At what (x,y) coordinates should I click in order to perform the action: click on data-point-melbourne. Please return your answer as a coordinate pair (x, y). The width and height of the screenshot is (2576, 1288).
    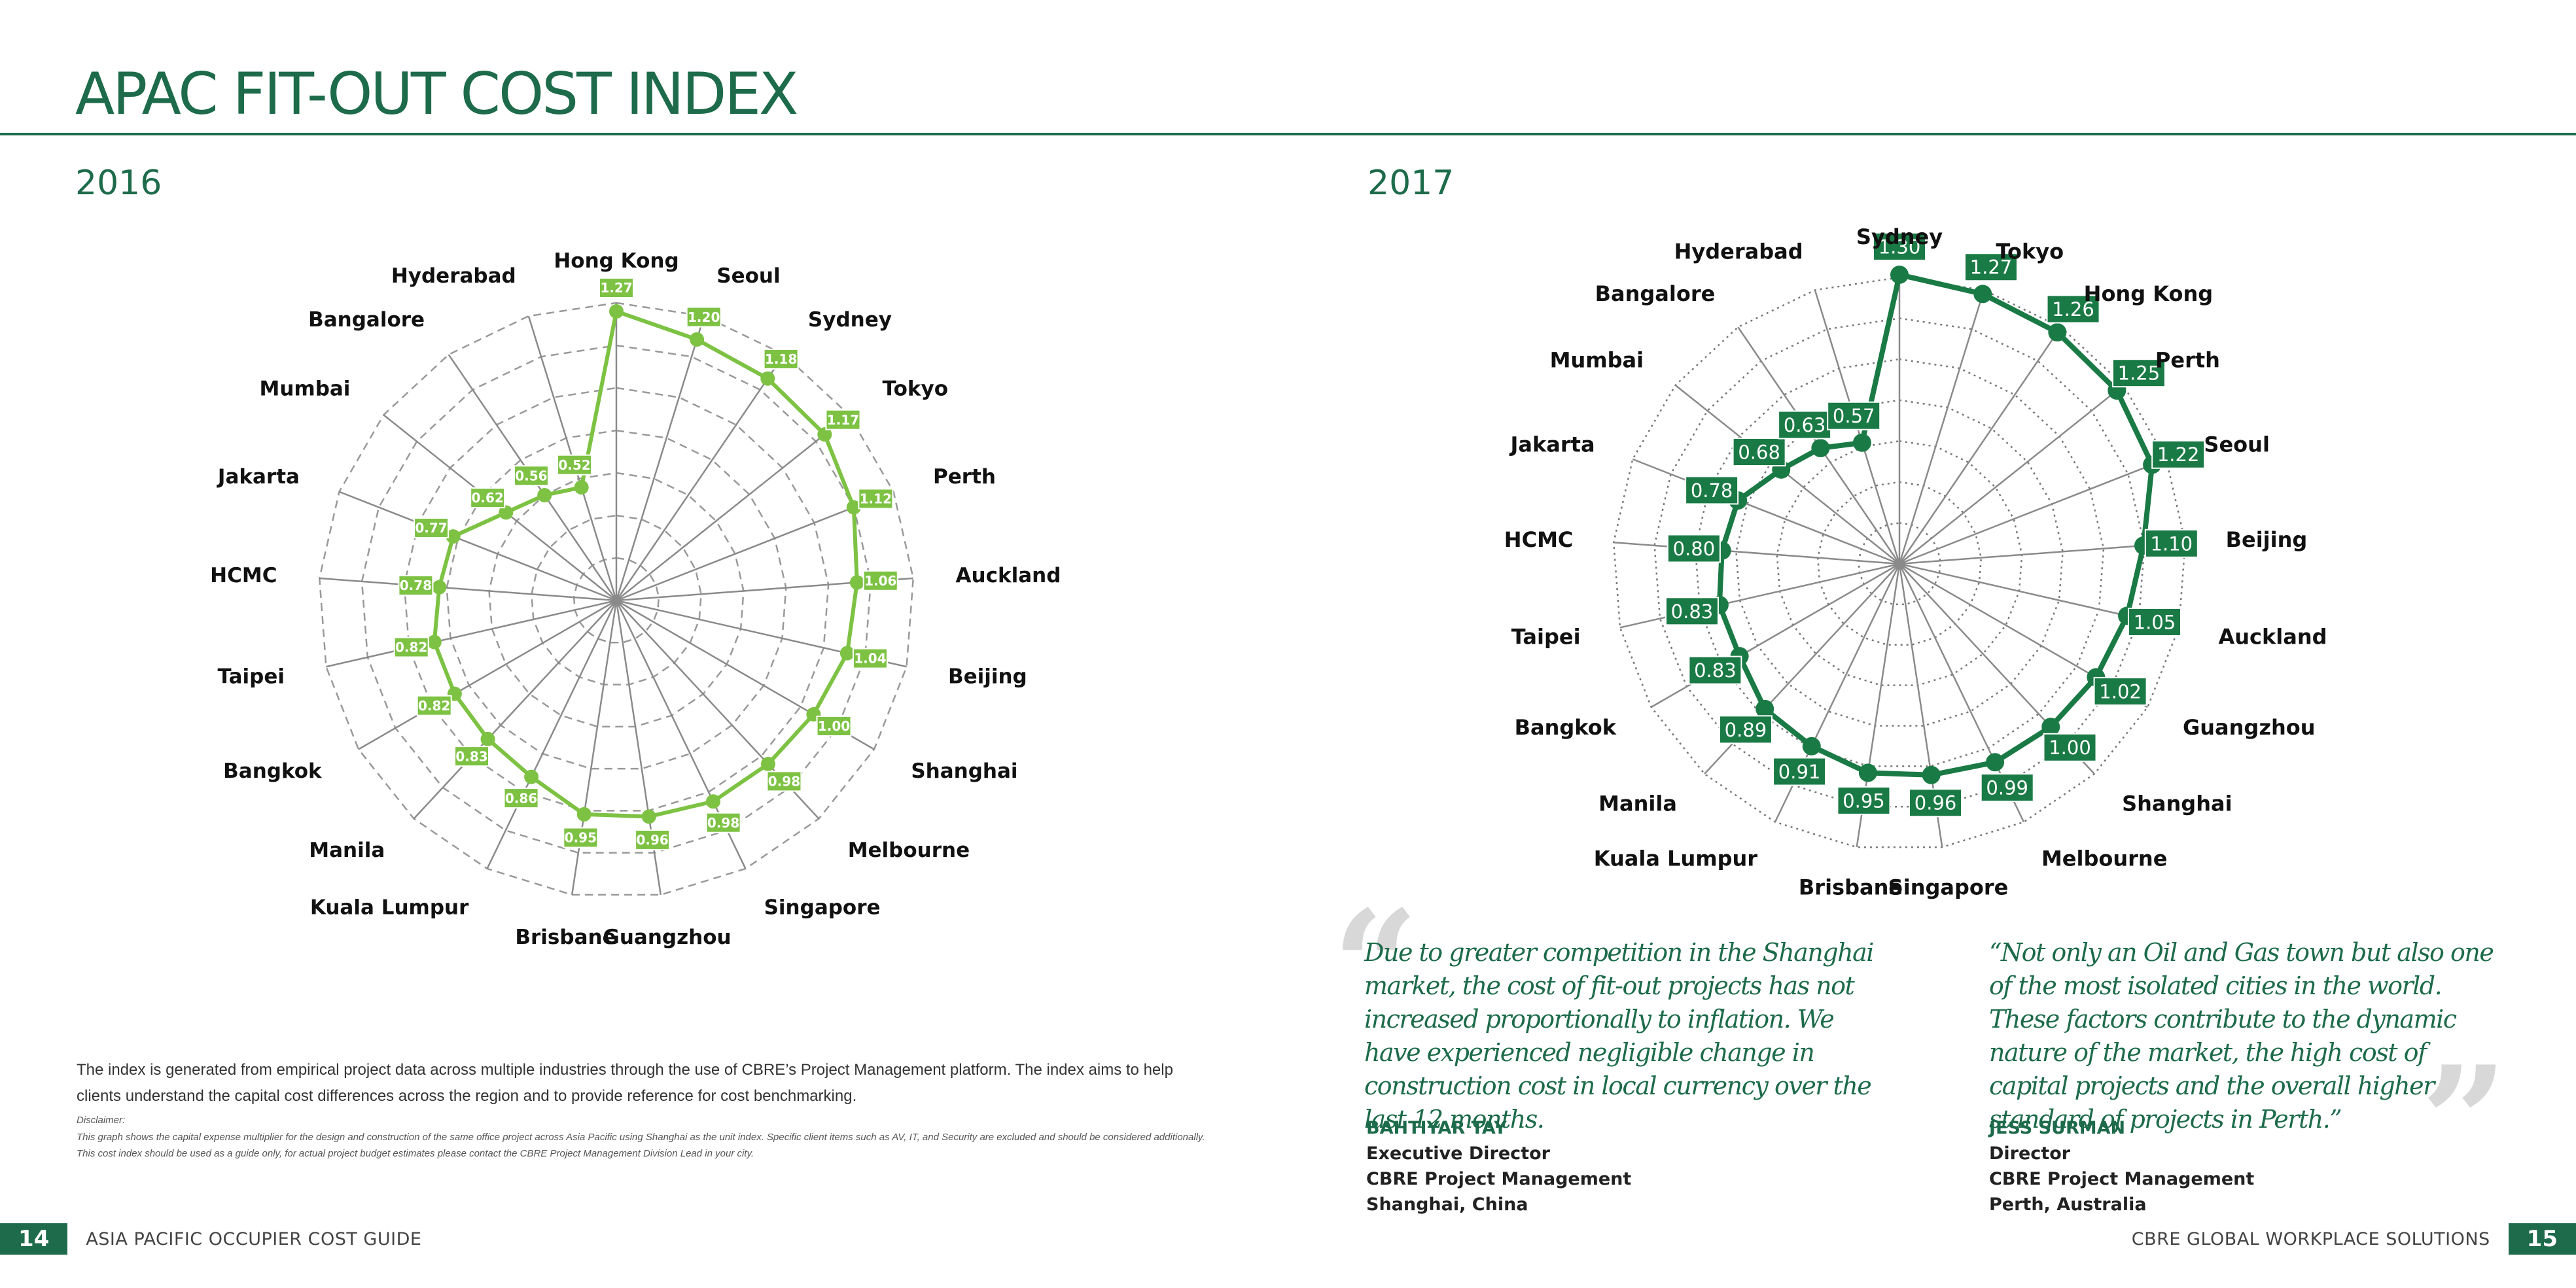
    Looking at the image, I should click on (1995, 762).